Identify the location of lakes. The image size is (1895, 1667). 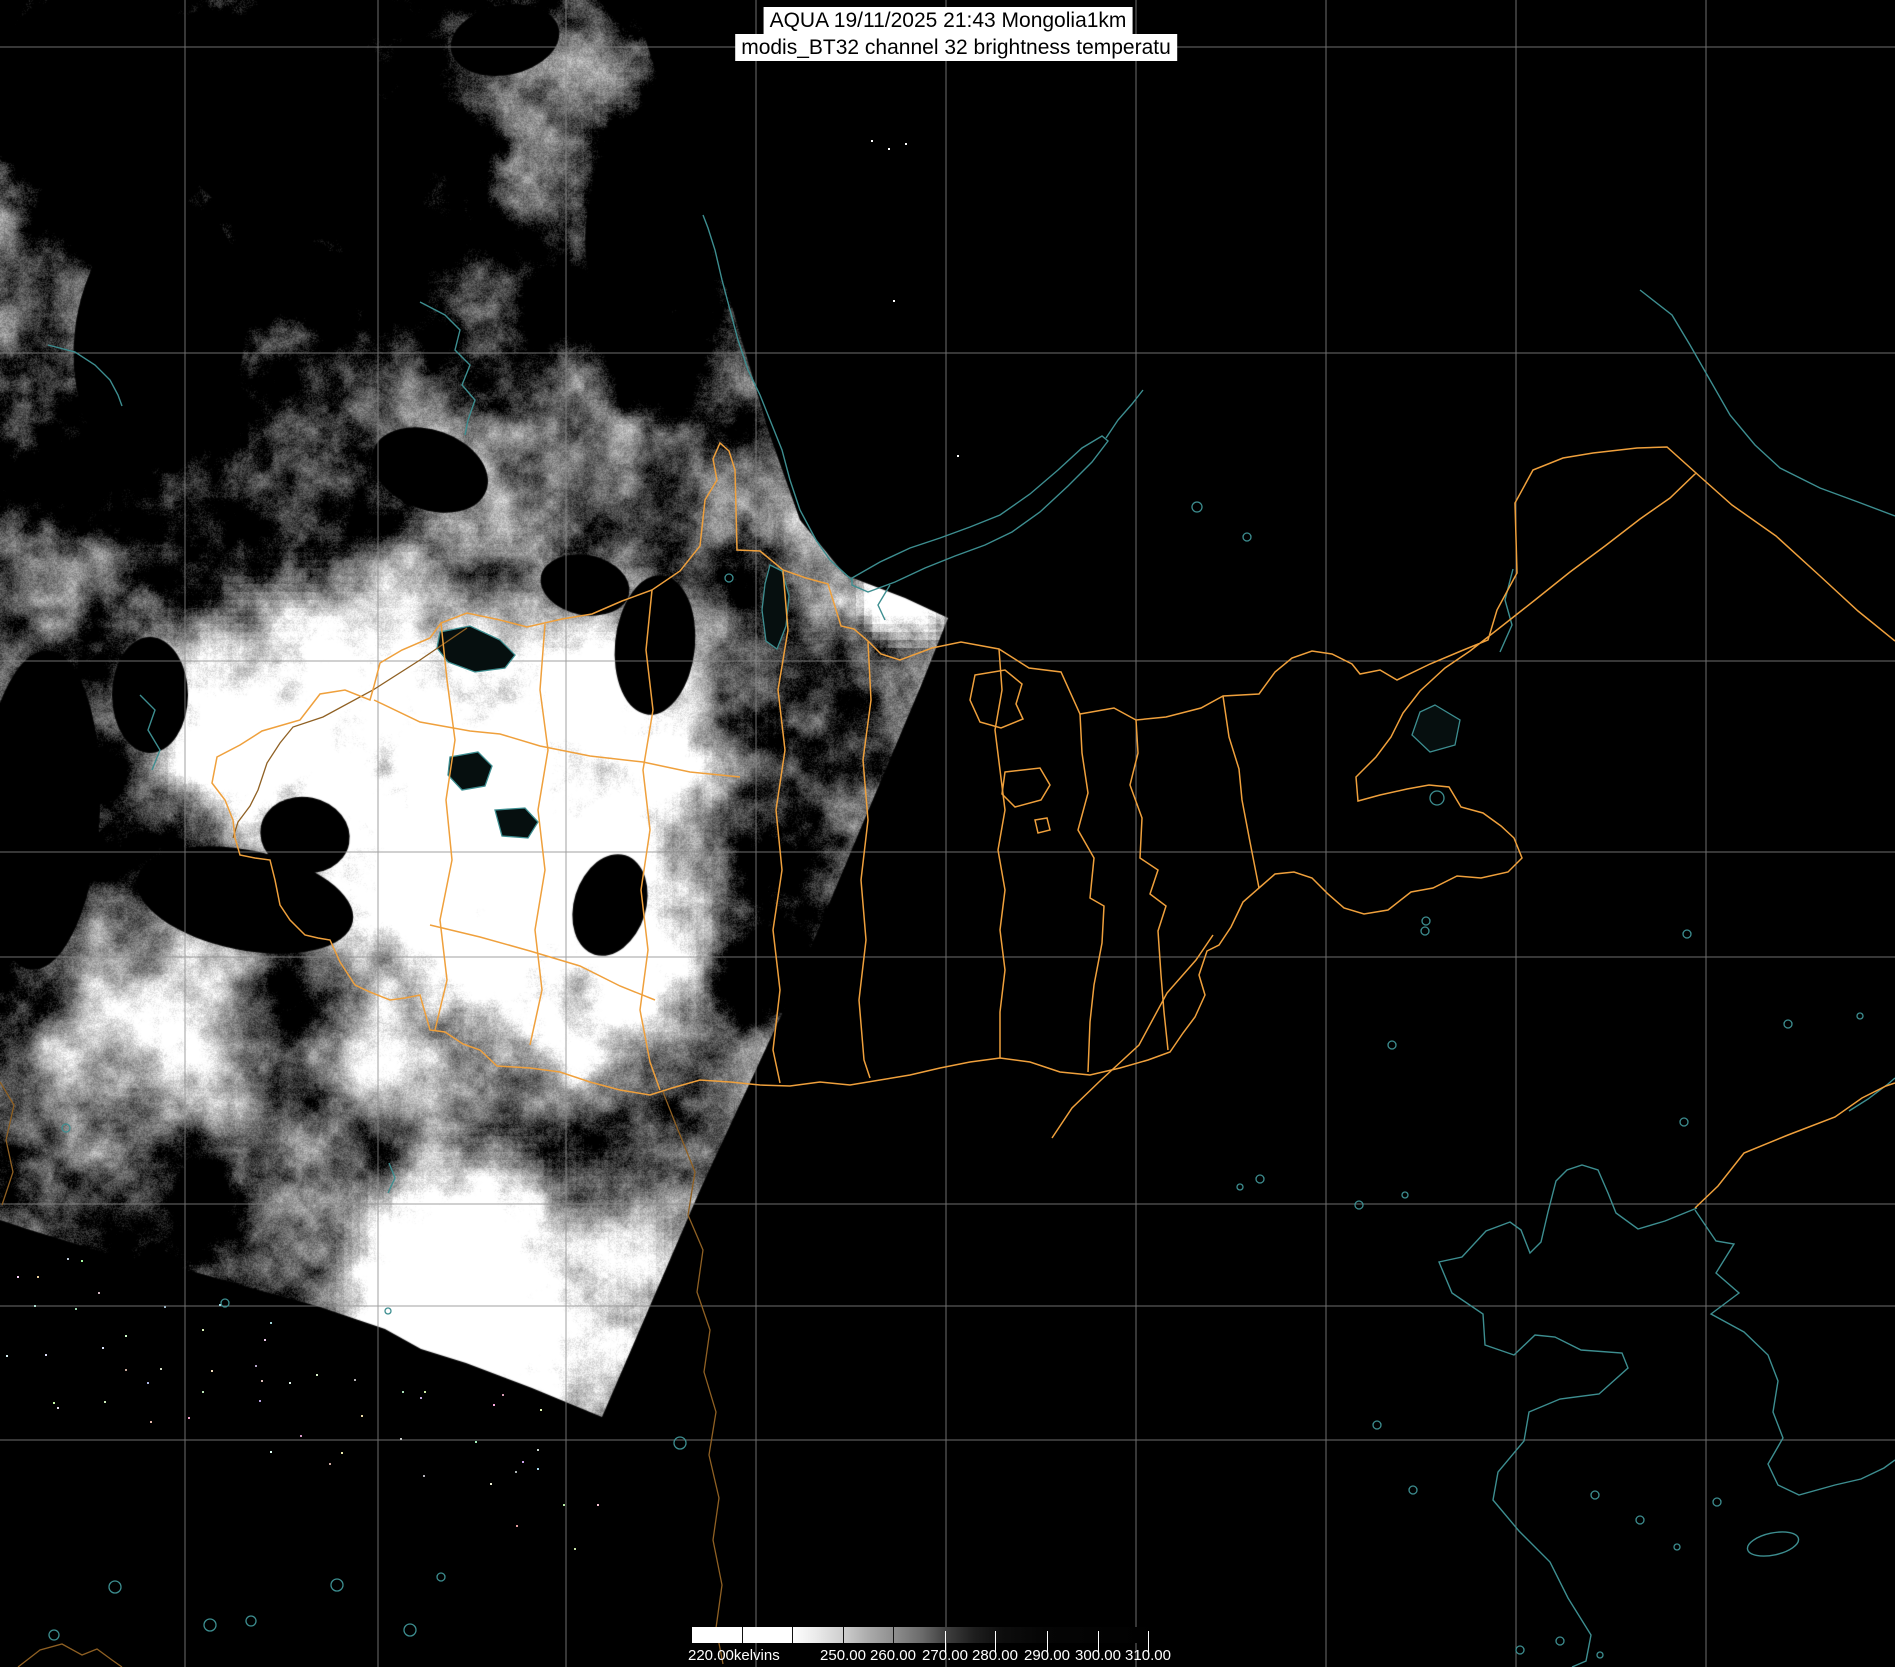
(948, 701).